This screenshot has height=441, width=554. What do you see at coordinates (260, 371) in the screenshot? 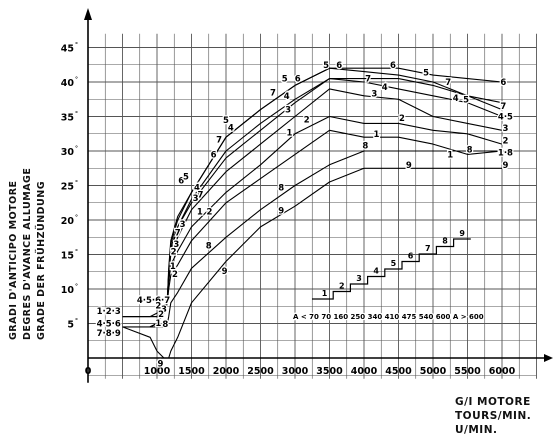
I see `x-tick-label: 2500` at bounding box center [260, 371].